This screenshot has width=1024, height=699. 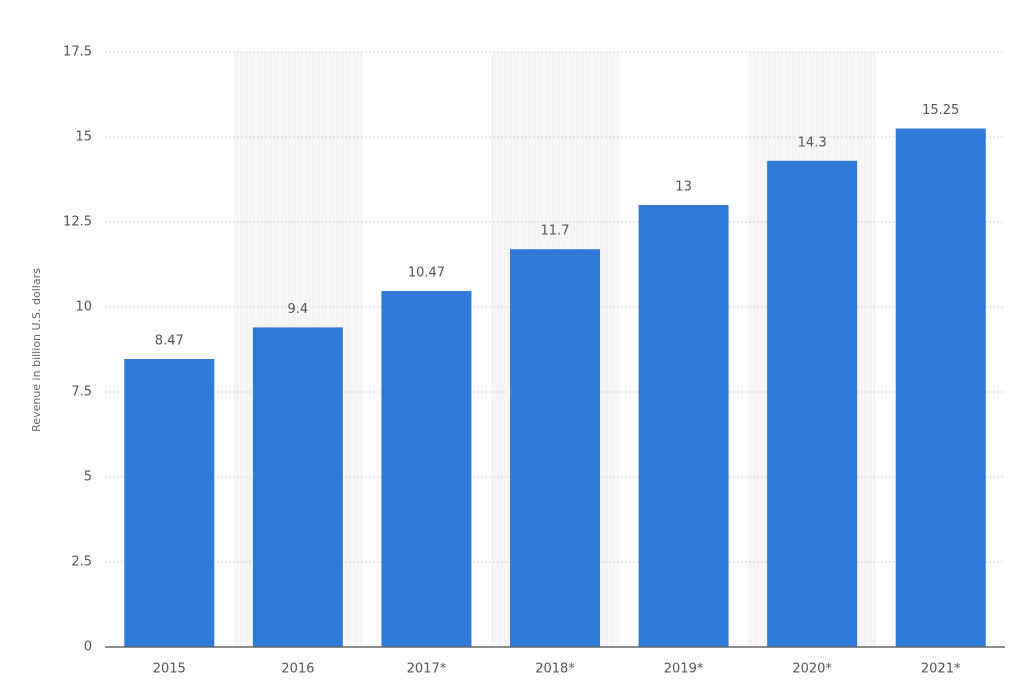 What do you see at coordinates (88, 647) in the screenshot?
I see `y-tick-label: 0` at bounding box center [88, 647].